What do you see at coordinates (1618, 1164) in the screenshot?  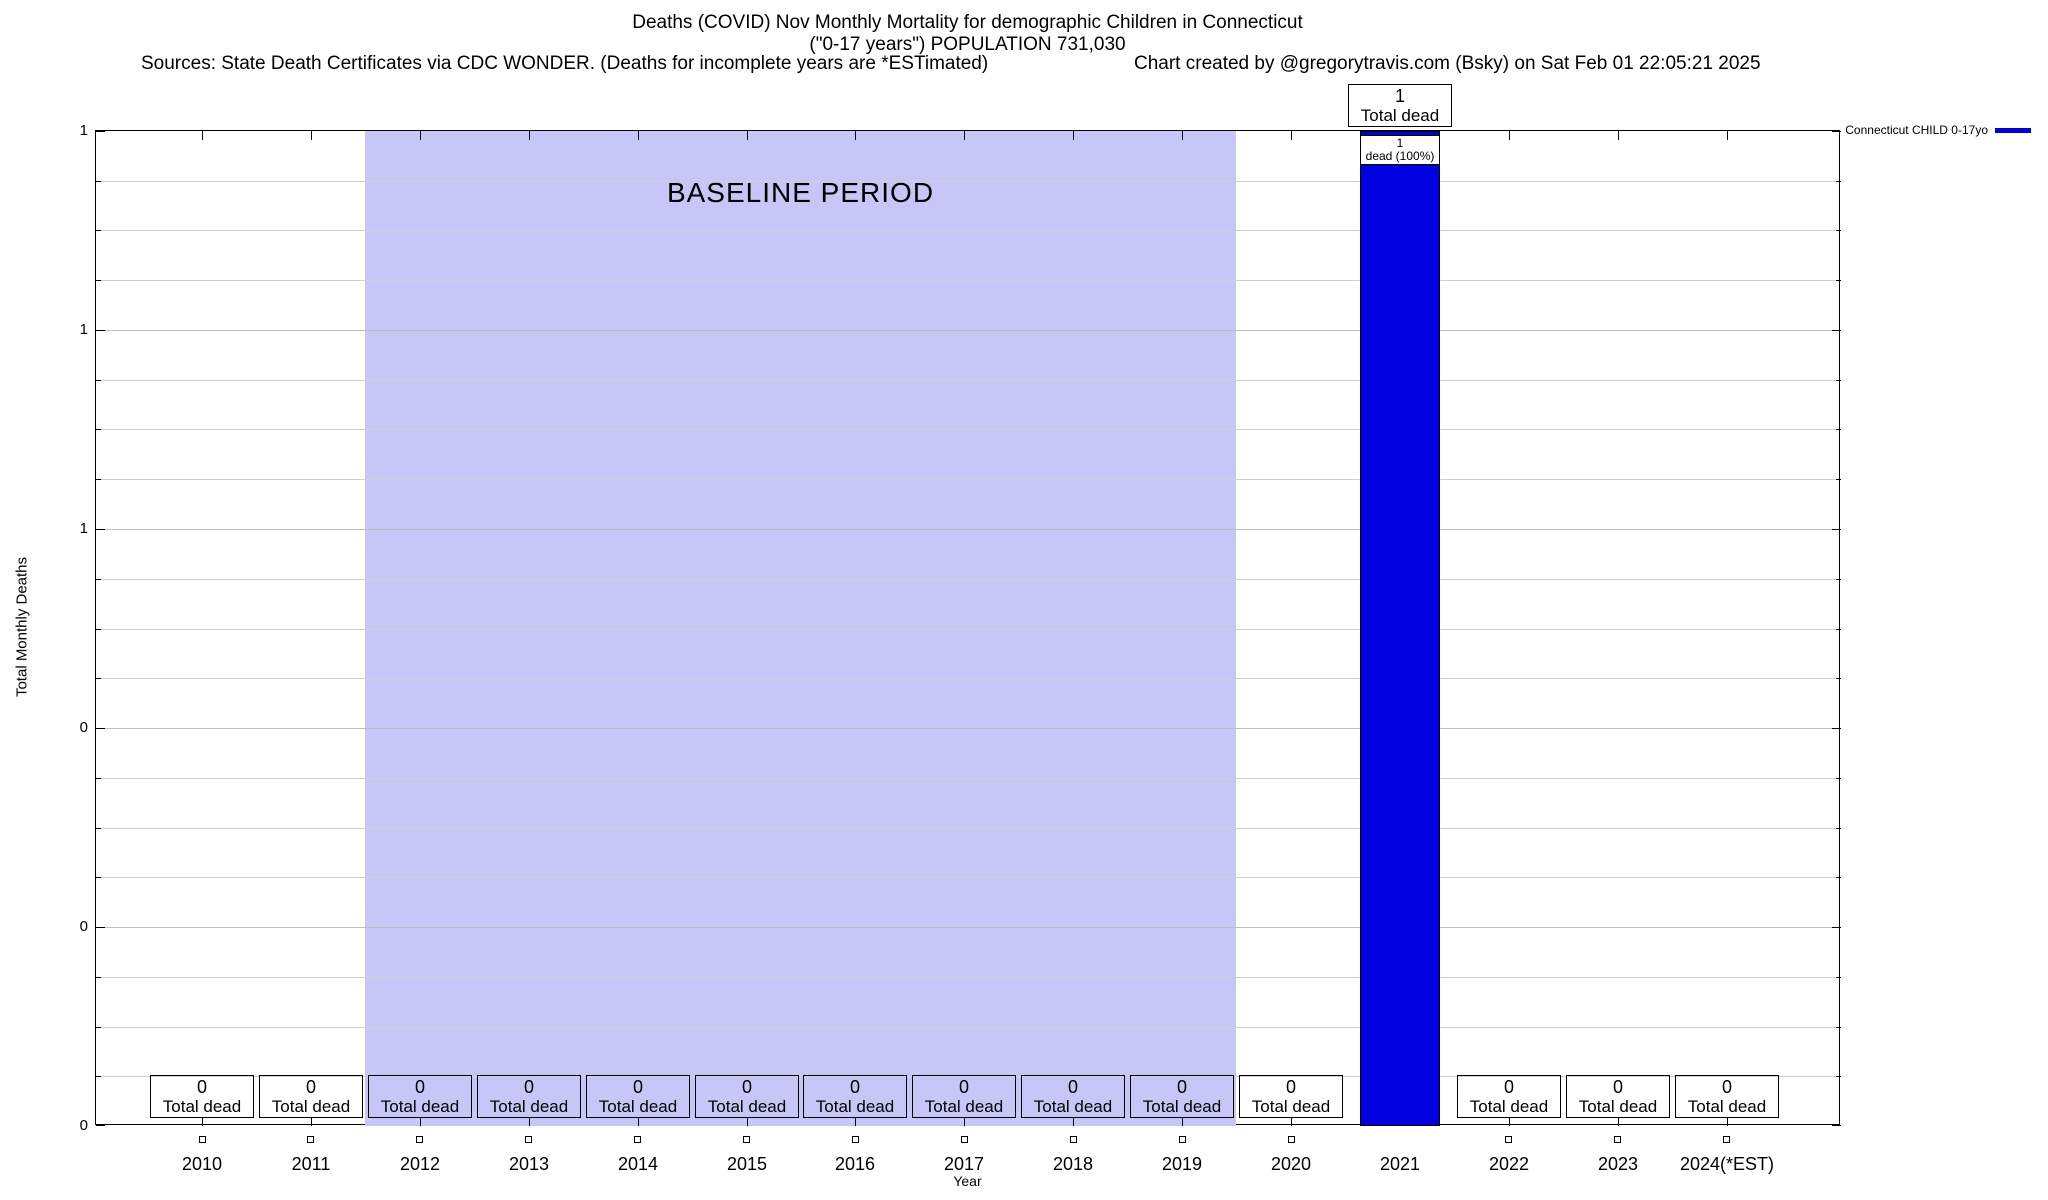 I see `x-tick-label: 2023` at bounding box center [1618, 1164].